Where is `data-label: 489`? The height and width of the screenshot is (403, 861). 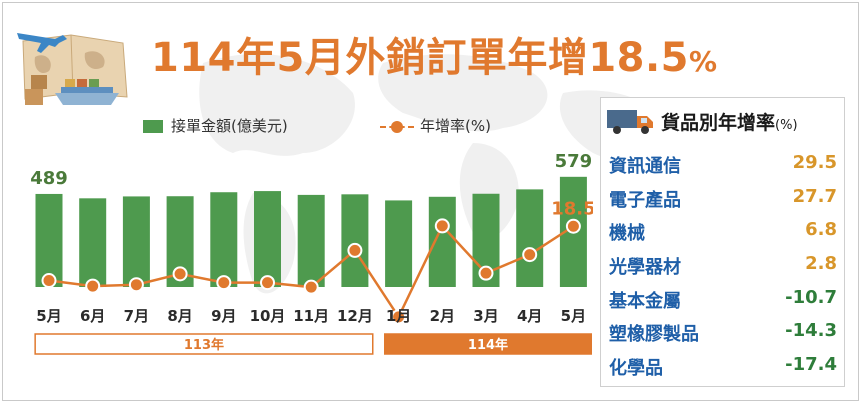
data-label: 489 is located at coordinates (49, 178).